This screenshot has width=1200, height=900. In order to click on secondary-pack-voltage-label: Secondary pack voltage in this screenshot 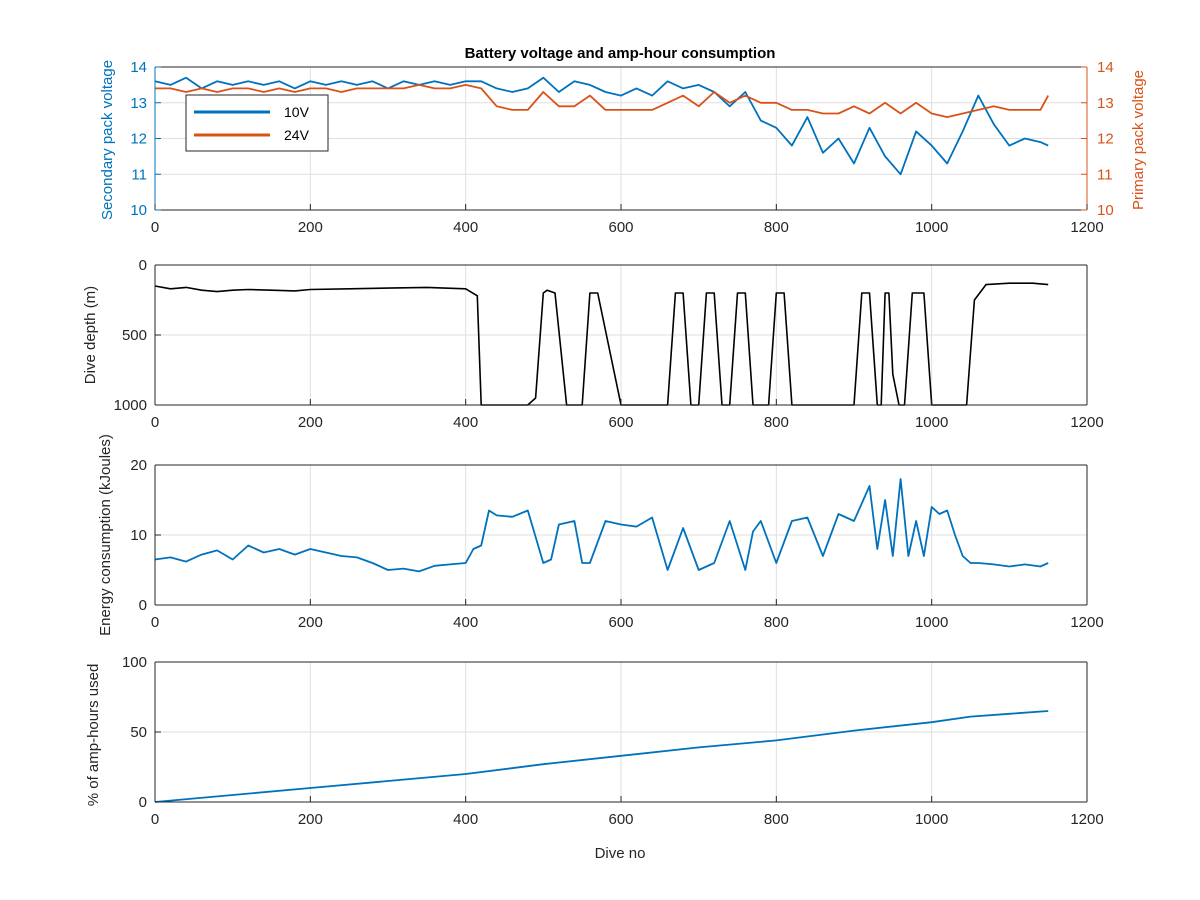, I will do `click(107, 140)`.